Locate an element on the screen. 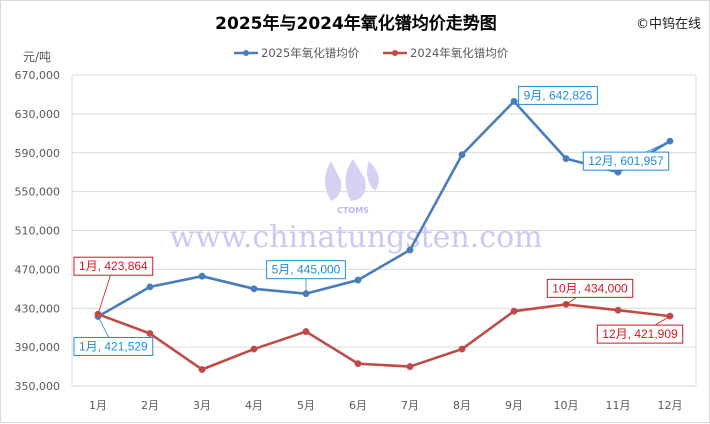 This screenshot has width=710, height=424. x-tick-label: 3月 is located at coordinates (202, 405).